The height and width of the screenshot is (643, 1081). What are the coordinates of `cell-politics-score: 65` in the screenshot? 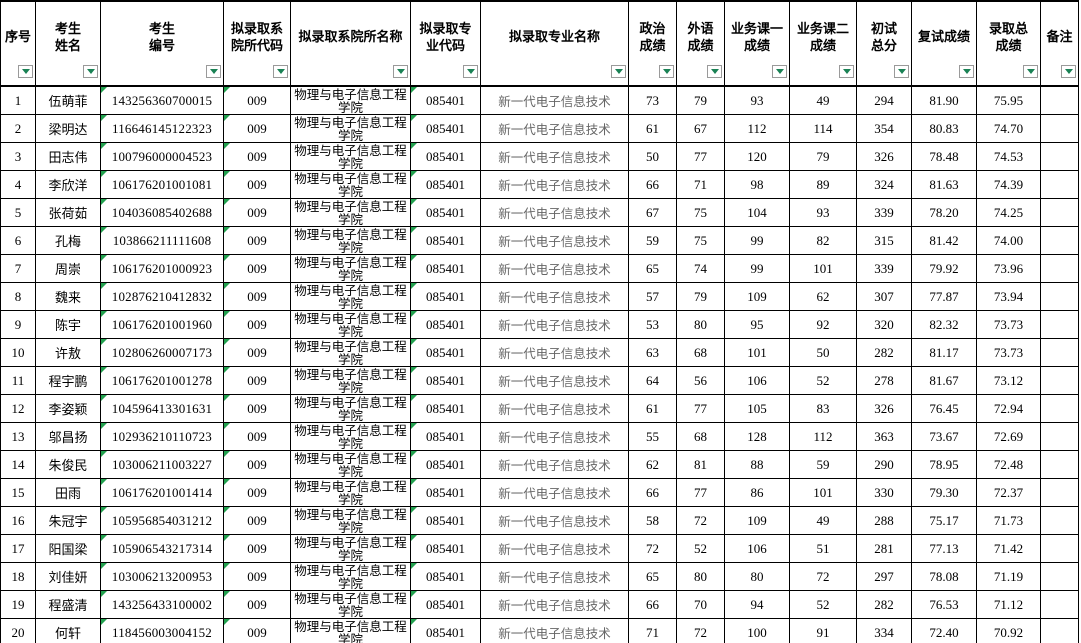 It's located at (652, 576).